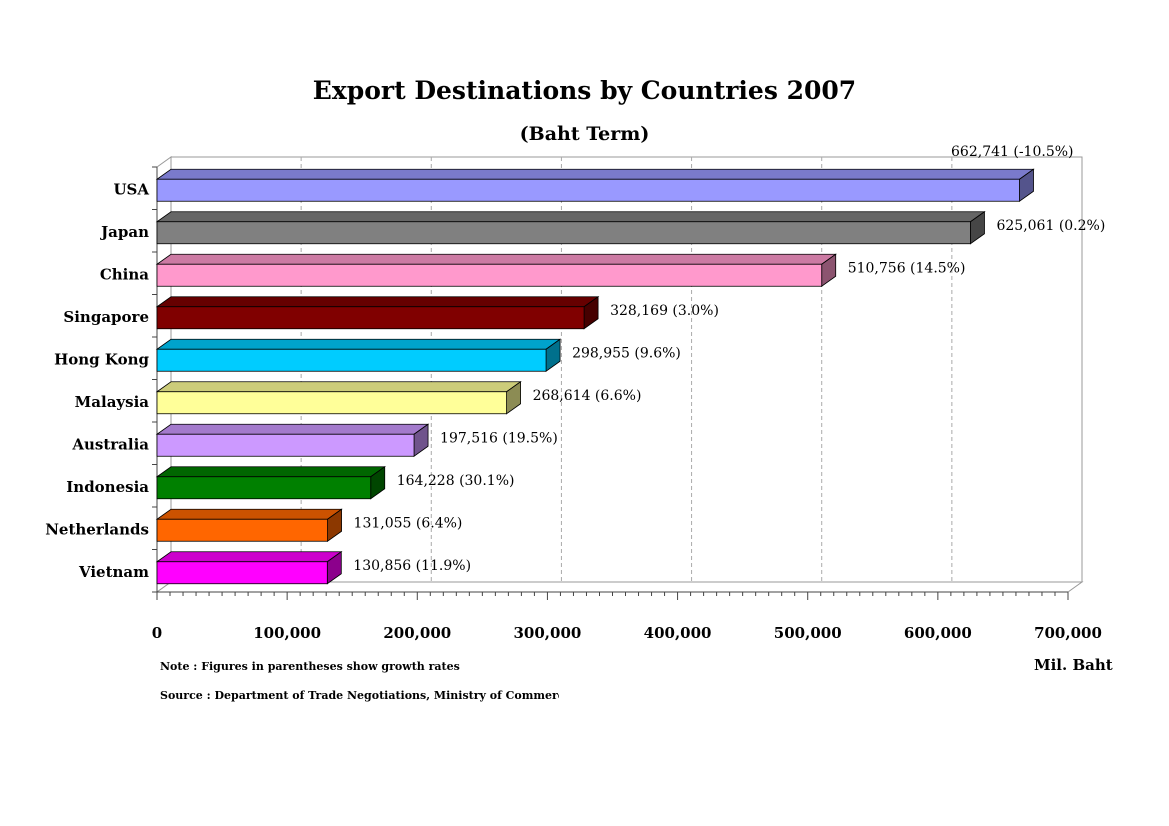 The width and height of the screenshot is (1169, 826). What do you see at coordinates (131, 189) in the screenshot?
I see `category-label: USA` at bounding box center [131, 189].